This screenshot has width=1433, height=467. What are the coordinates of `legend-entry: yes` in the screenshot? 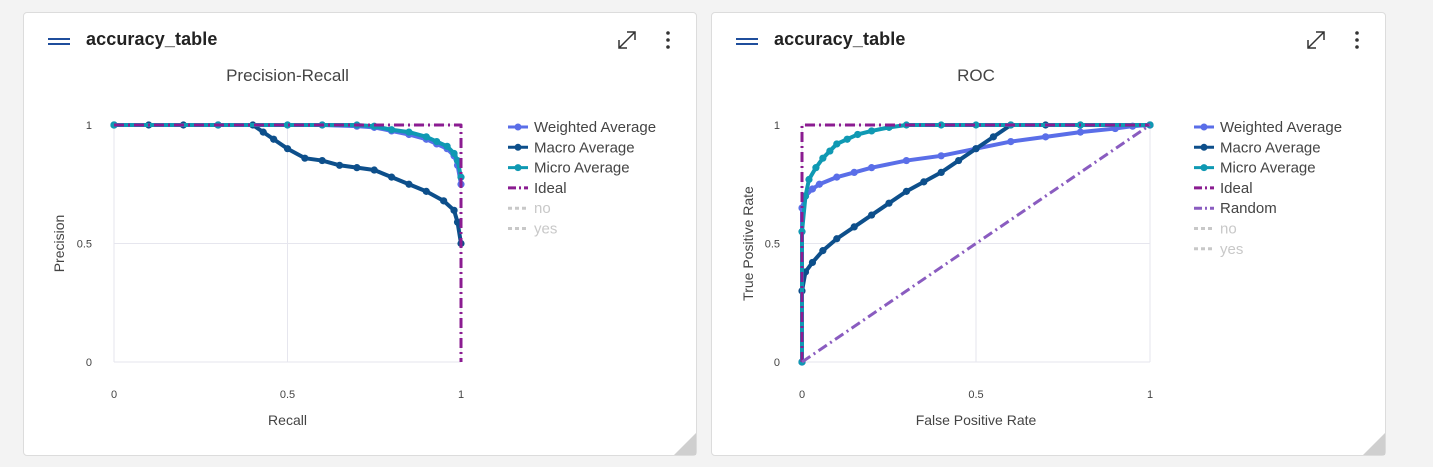 It's located at (545, 229).